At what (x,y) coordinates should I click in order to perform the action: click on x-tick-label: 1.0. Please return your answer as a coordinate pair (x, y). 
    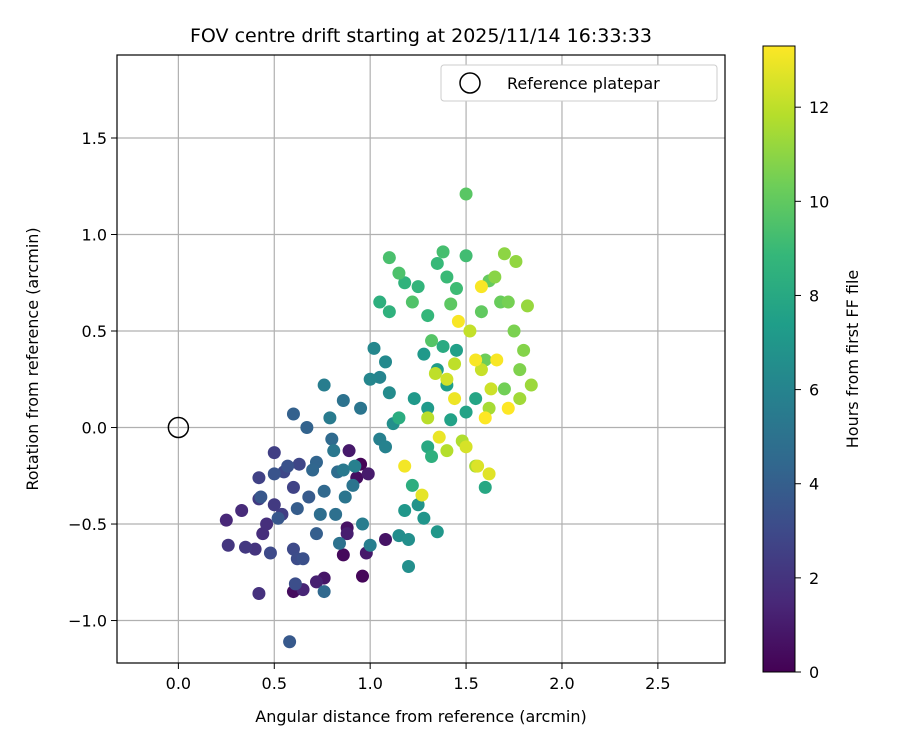
    Looking at the image, I should click on (369, 683).